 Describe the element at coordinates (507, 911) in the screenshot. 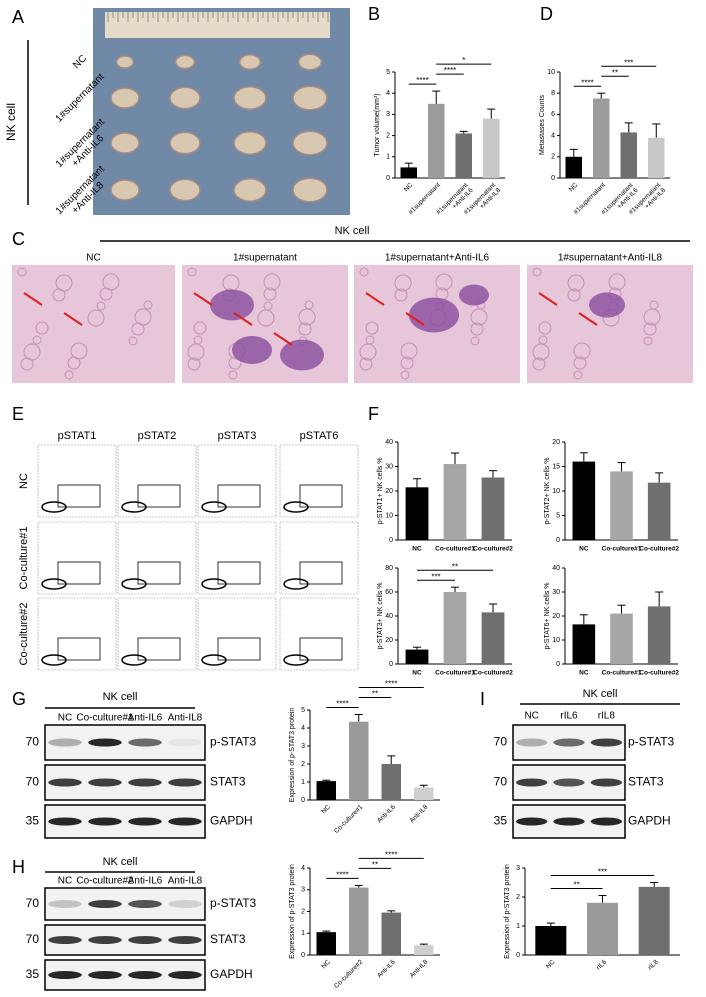

I see `y-axis-label: Expression of p-STAT3 protein` at that location.